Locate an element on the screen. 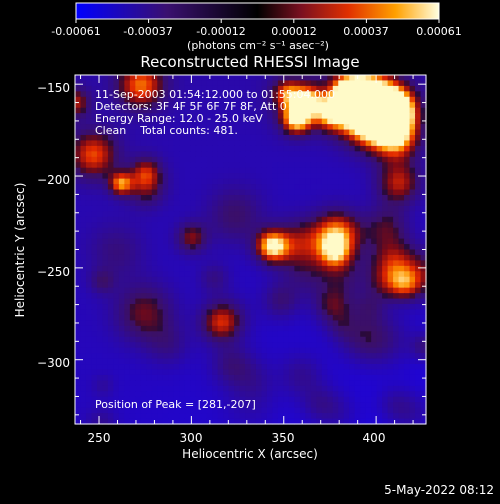 This screenshot has width=500, height=504. y-tick-label: −200 is located at coordinates (53, 180).